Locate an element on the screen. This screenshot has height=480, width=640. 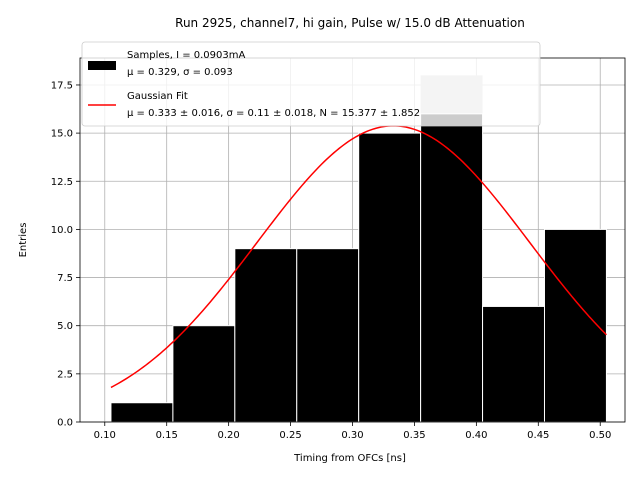
y-tick-label: 10.0 is located at coordinates (62, 230).